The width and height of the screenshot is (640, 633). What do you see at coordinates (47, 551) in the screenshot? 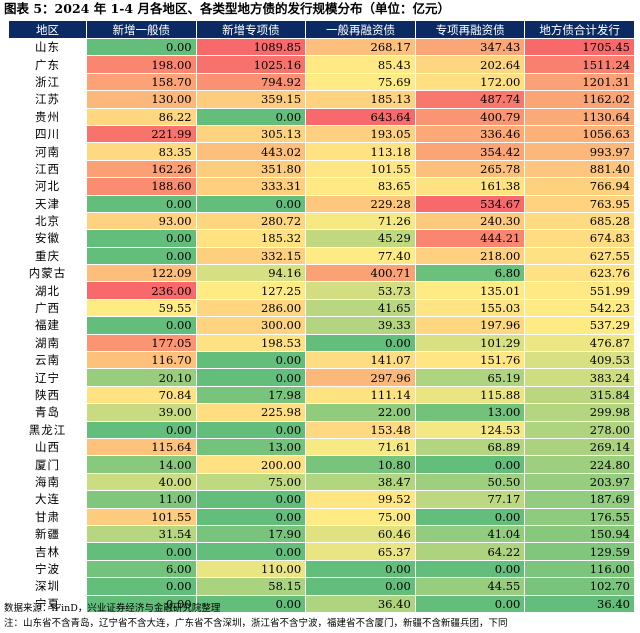
I see `region-cell: 吉林` at bounding box center [47, 551].